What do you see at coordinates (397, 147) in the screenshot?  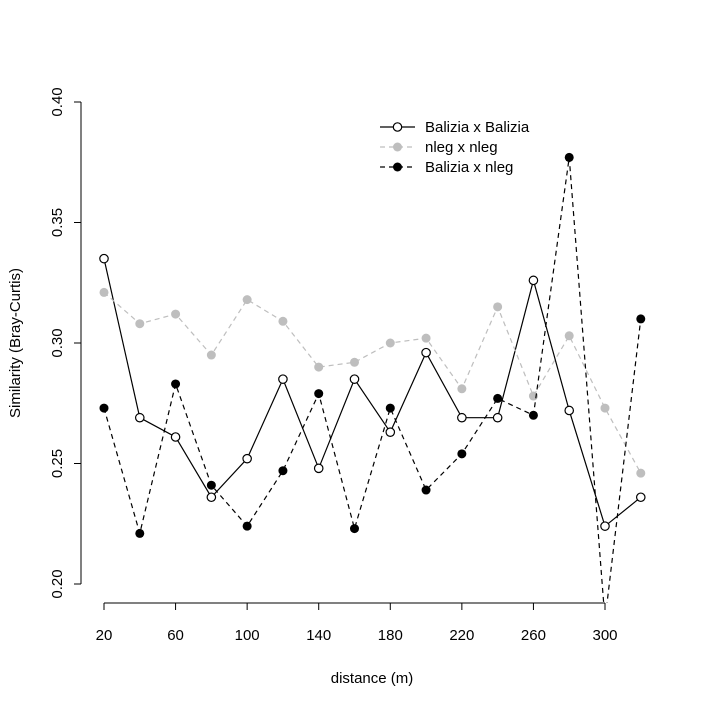 I see `legend-marker-nleg-x-nleg` at bounding box center [397, 147].